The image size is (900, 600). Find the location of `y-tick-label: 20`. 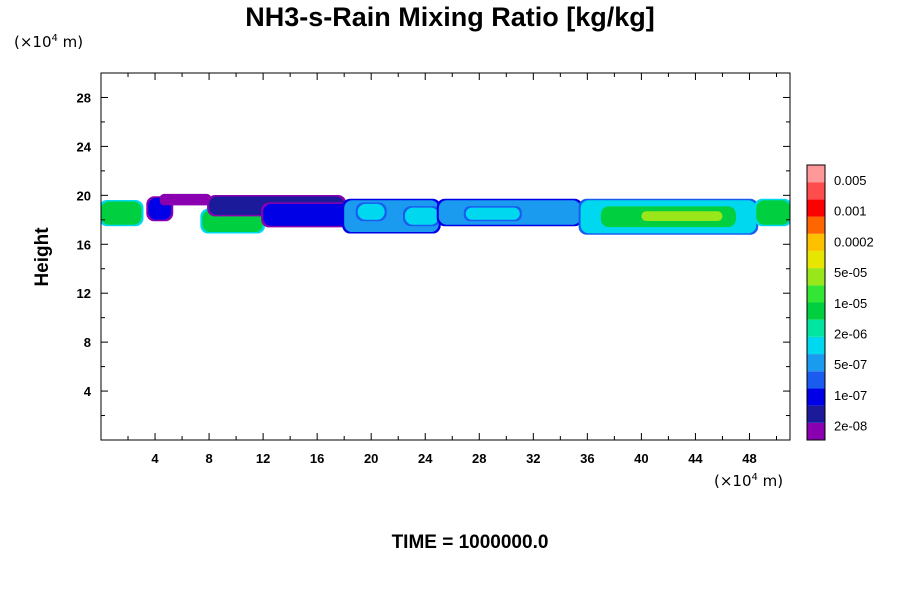

y-tick-label: 20 is located at coordinates (84, 195).